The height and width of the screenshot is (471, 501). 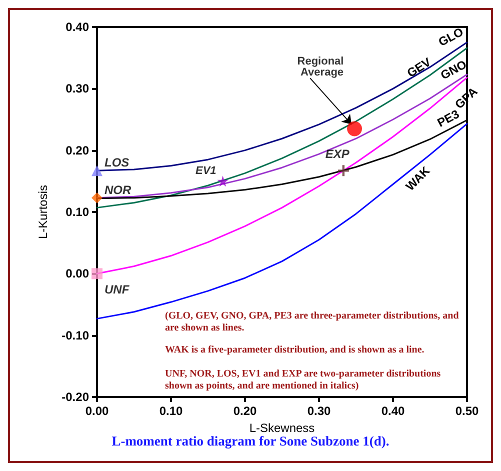 I want to click on y-tick-label: 0.20, so click(x=78, y=150).